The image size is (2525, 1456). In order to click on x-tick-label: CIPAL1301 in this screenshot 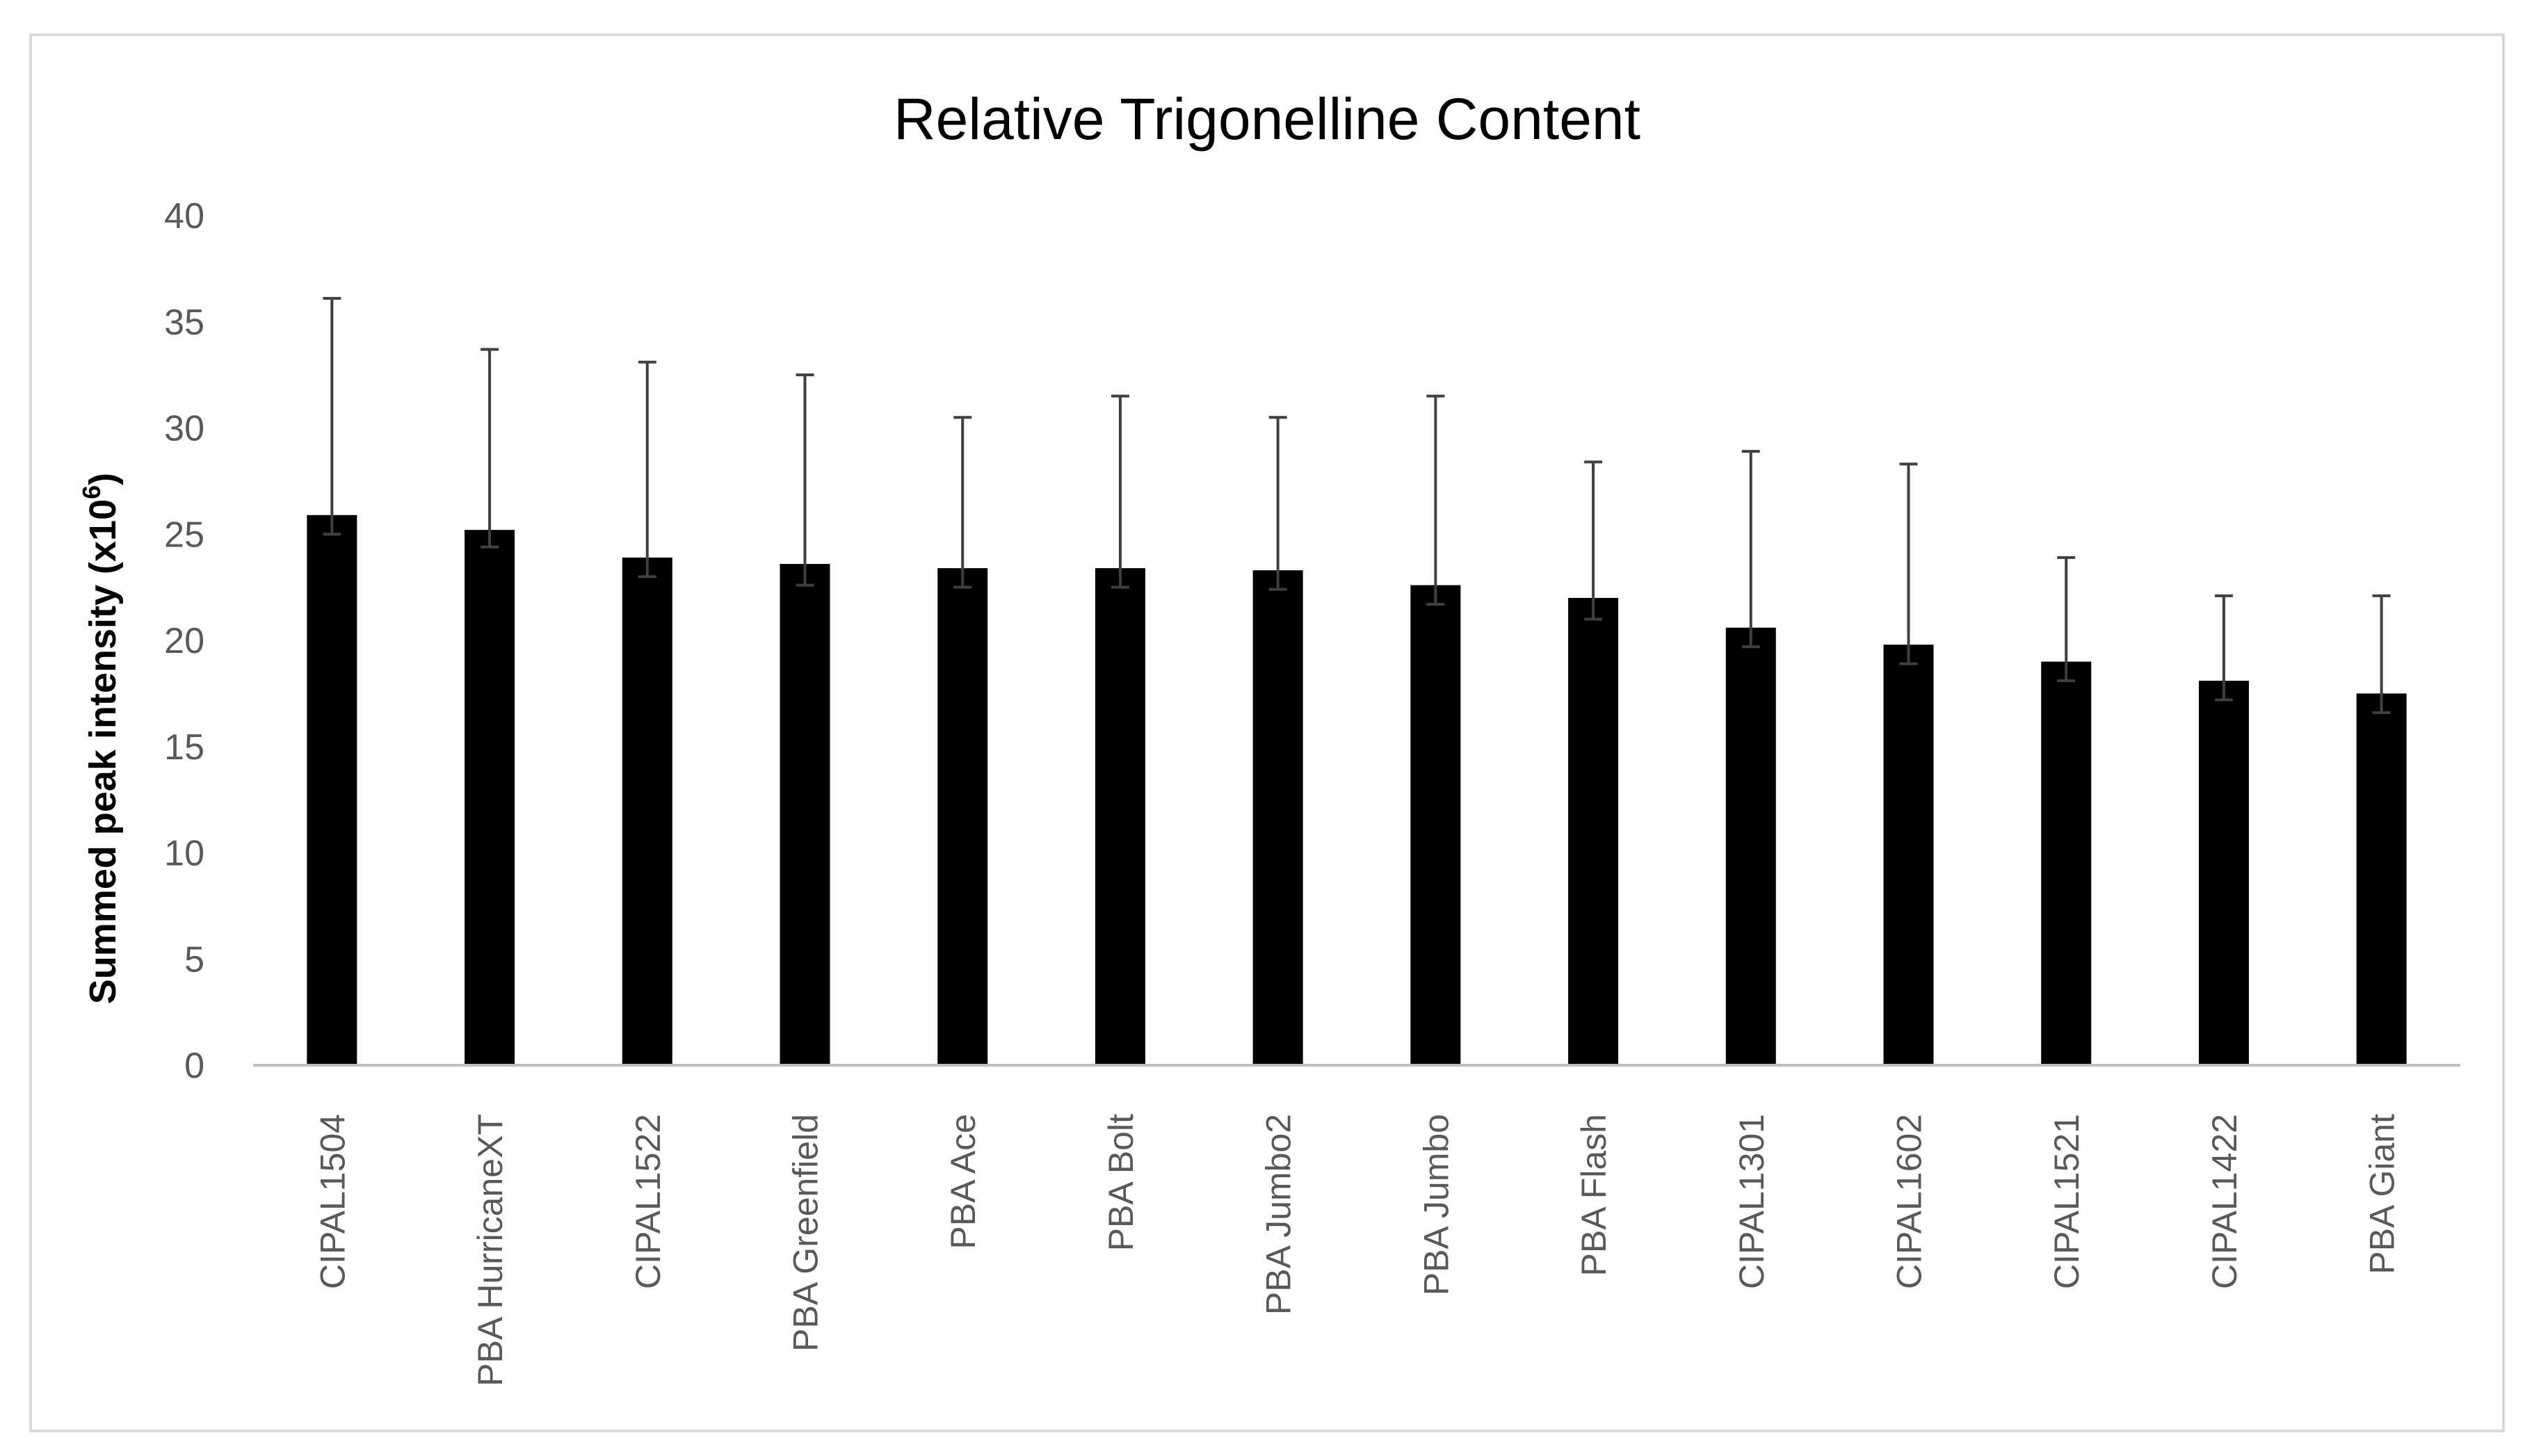, I will do `click(1751, 1201)`.